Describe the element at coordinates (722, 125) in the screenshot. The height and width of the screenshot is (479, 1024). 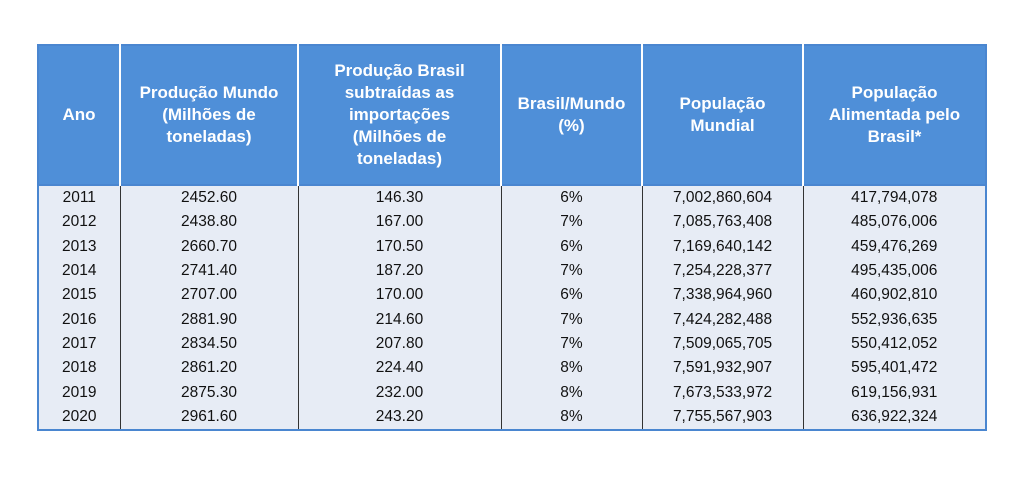
I see `header-text-line: Mundial` at that location.